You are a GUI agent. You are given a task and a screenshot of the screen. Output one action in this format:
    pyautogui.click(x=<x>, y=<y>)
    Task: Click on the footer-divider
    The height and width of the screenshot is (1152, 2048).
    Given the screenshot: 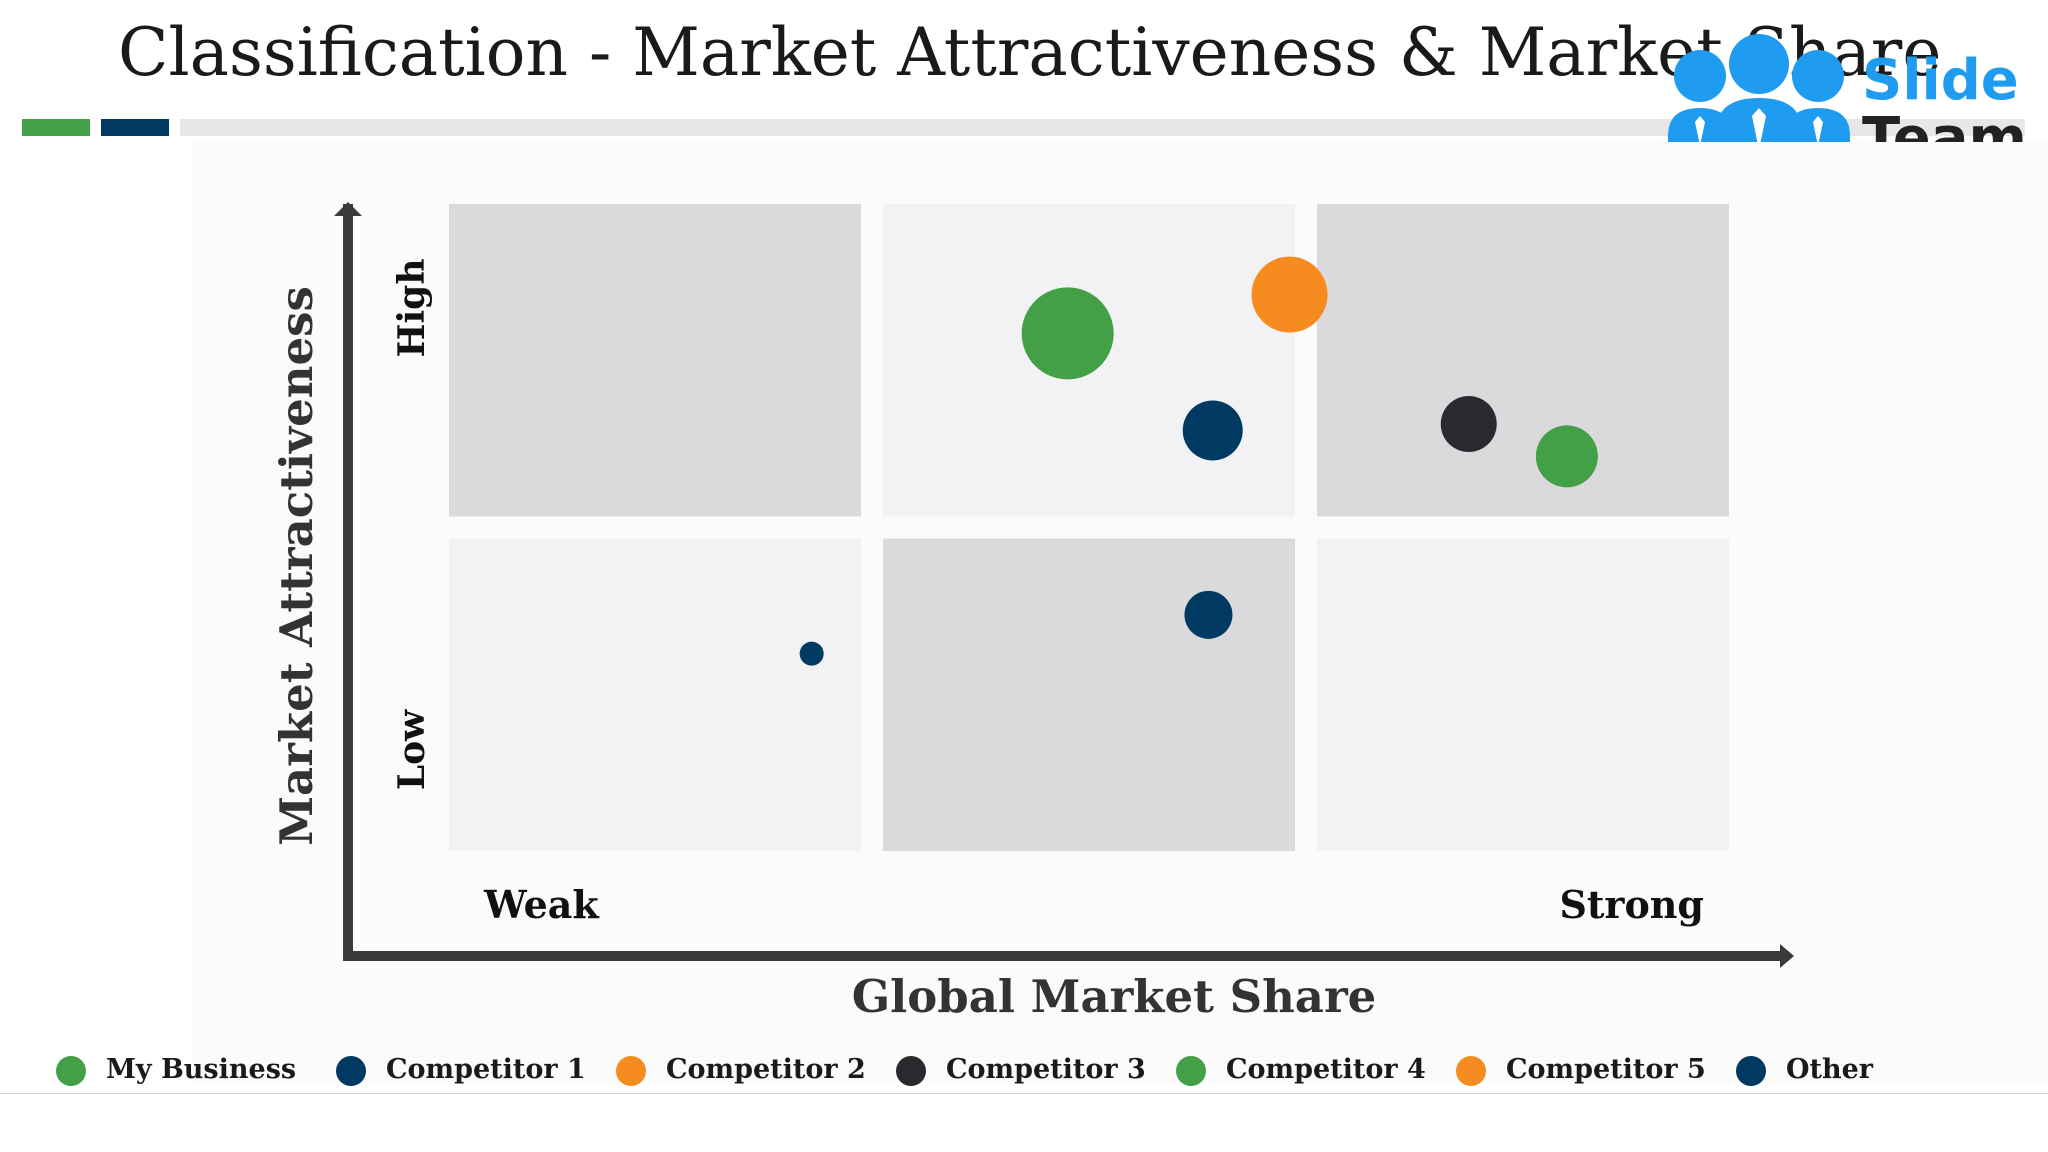 What is the action you would take?
    pyautogui.click(x=1024, y=1093)
    